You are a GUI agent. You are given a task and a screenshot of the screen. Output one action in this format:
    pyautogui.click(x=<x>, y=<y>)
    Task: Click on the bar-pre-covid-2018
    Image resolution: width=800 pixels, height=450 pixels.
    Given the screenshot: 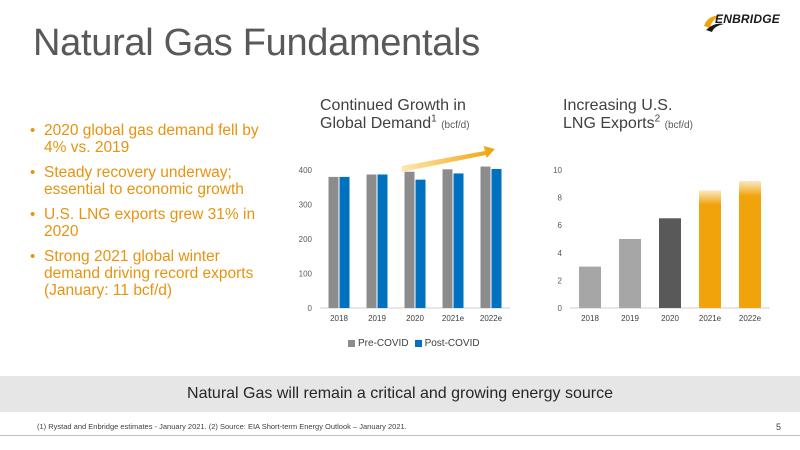 What is the action you would take?
    pyautogui.click(x=333, y=242)
    